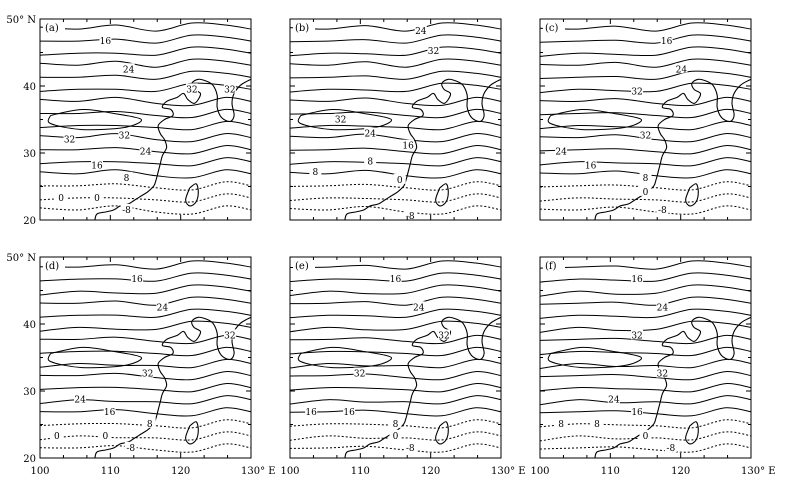  Describe the element at coordinates (758, 471) in the screenshot. I see `longitude-label: 130° E` at that location.